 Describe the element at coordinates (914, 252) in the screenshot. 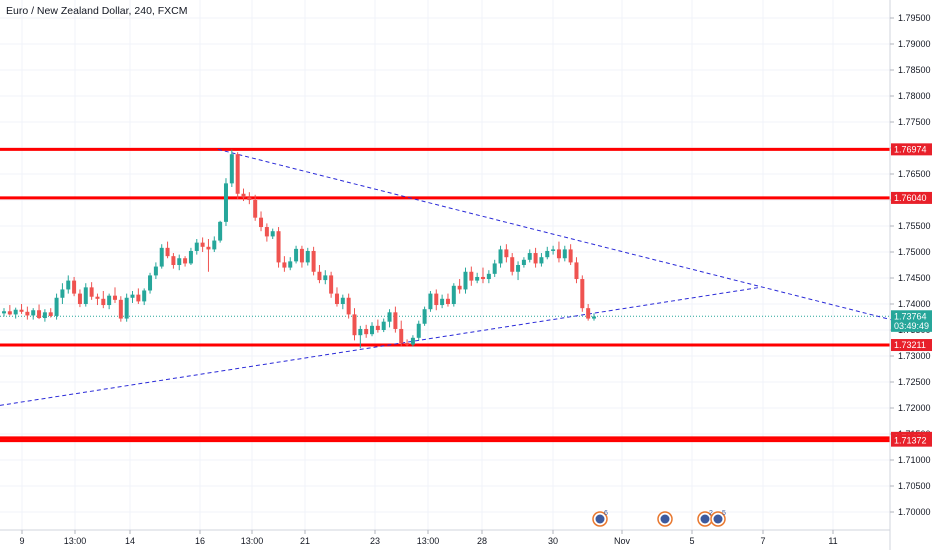

I see `price-tick-label: 1.75000` at that location.